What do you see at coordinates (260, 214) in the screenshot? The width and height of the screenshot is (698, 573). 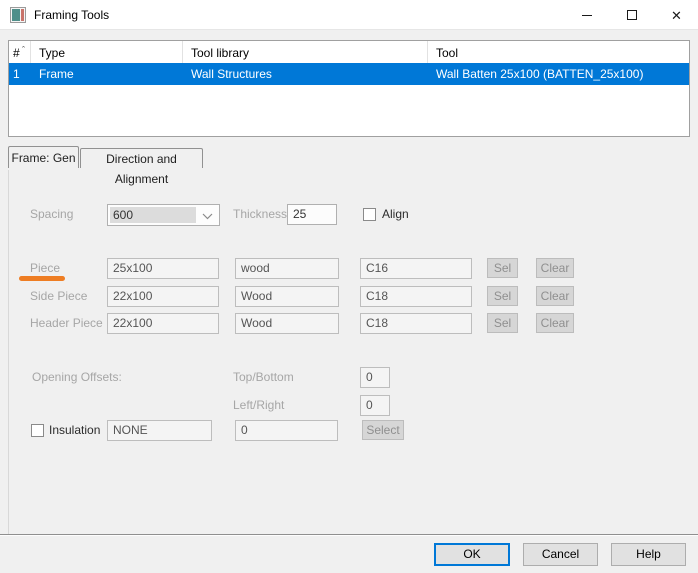 I see `thickness-label: Thickness` at bounding box center [260, 214].